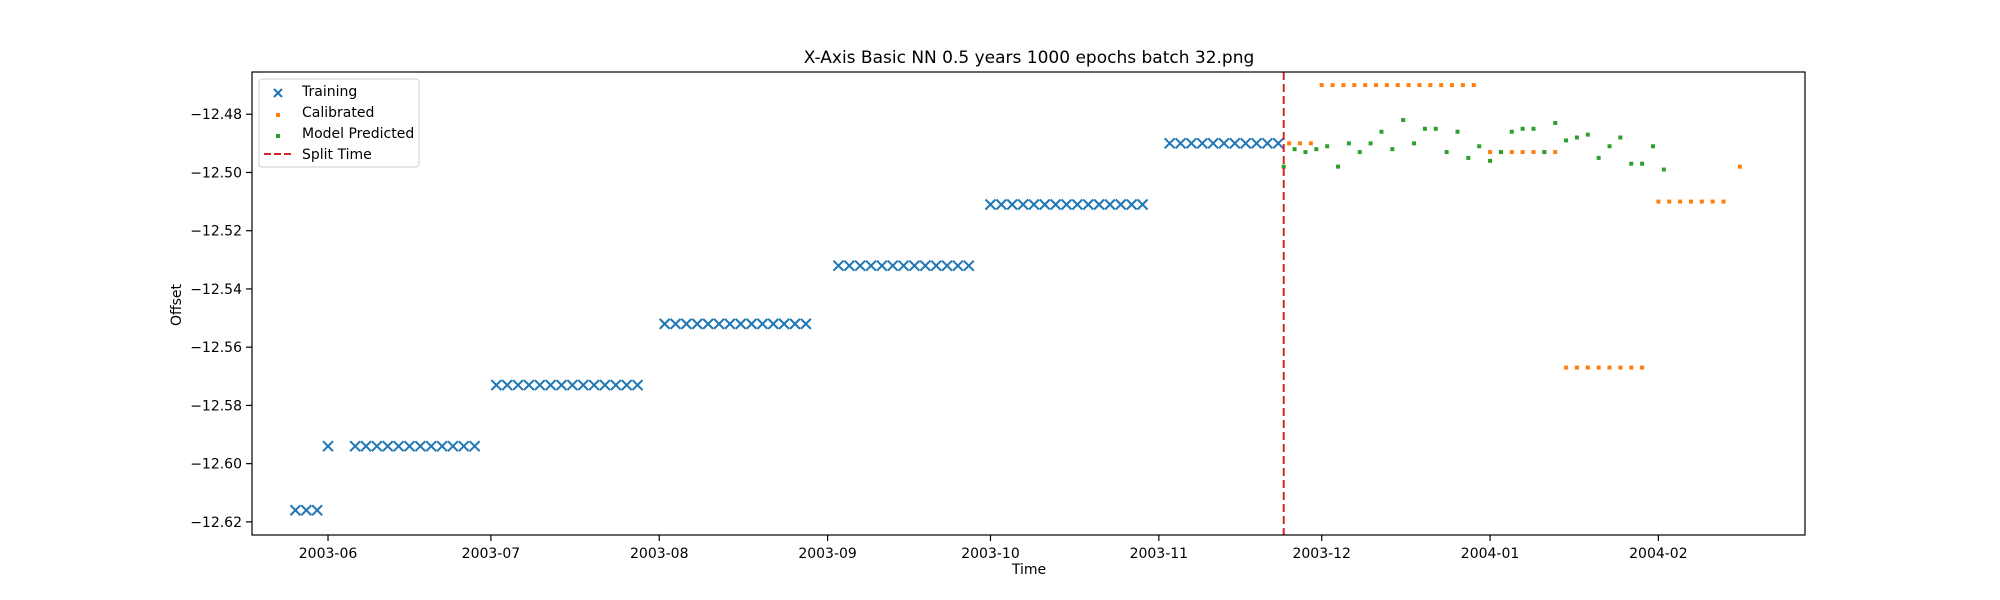 The image size is (2000, 600). What do you see at coordinates (328, 554) in the screenshot?
I see `x-tick-label: 2003-06` at bounding box center [328, 554].